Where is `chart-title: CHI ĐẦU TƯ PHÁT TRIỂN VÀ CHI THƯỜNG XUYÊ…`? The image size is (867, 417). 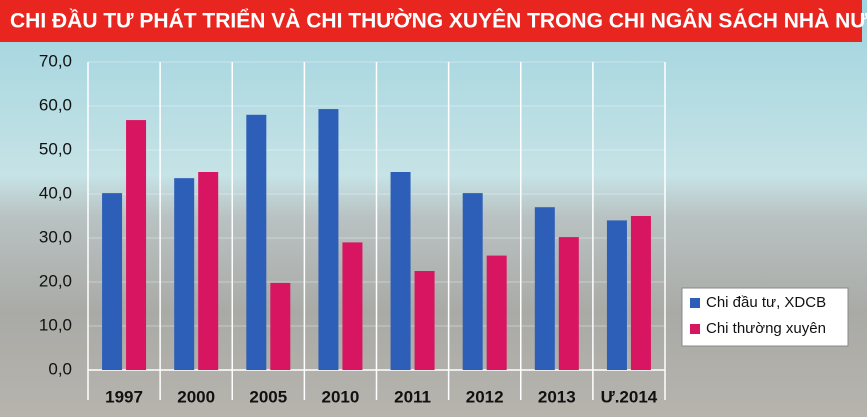 chart-title: CHI ĐẦU TƯ PHÁT TRIỂN VÀ CHI THƯỜNG XUYÊ… is located at coordinates (438, 21).